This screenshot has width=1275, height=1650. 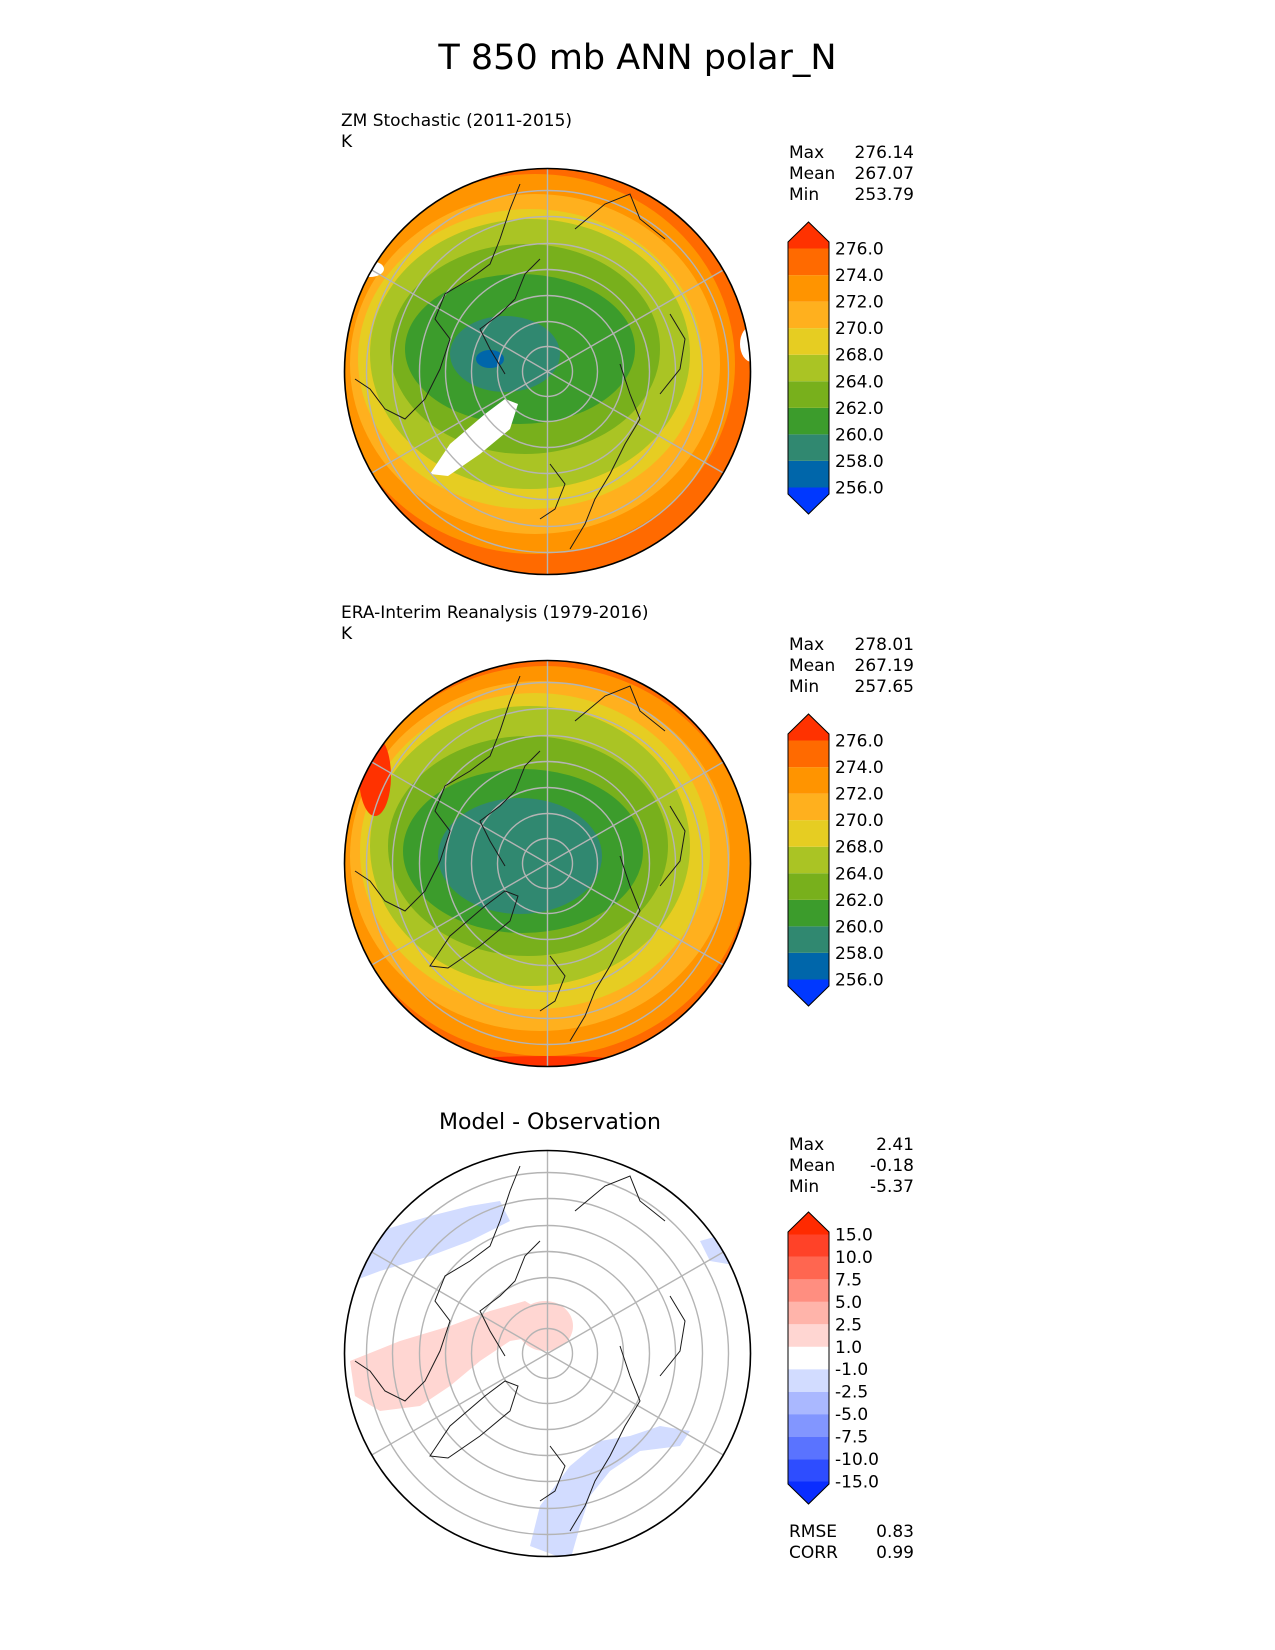 What do you see at coordinates (857, 1483) in the screenshot?
I see `colorbar-tick-label: -15.0` at bounding box center [857, 1483].